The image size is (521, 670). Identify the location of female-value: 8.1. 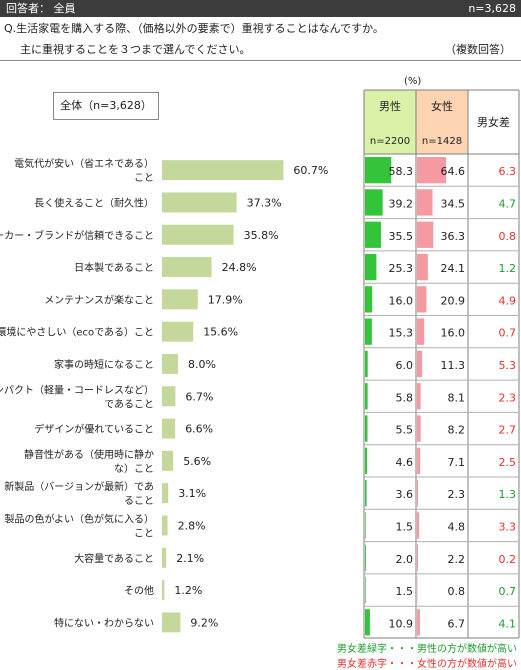
(457, 397).